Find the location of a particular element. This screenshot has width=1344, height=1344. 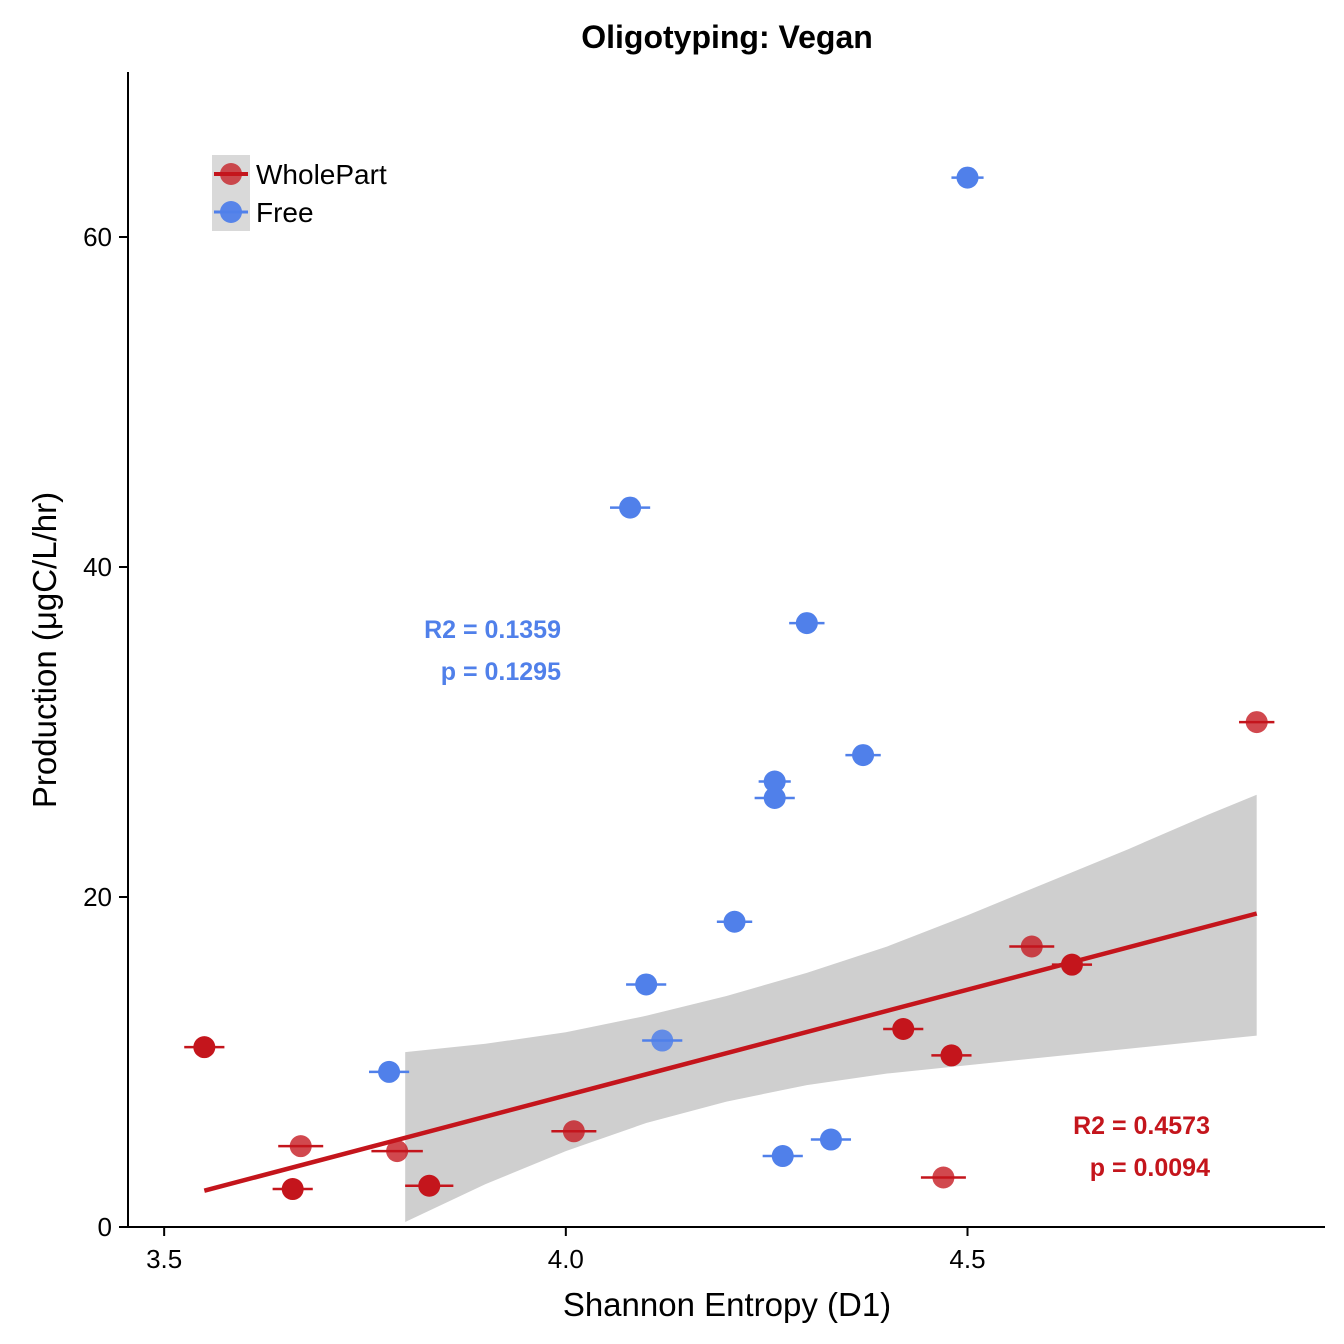

legend-item-wholepart: WholePart is located at coordinates (300, 174).